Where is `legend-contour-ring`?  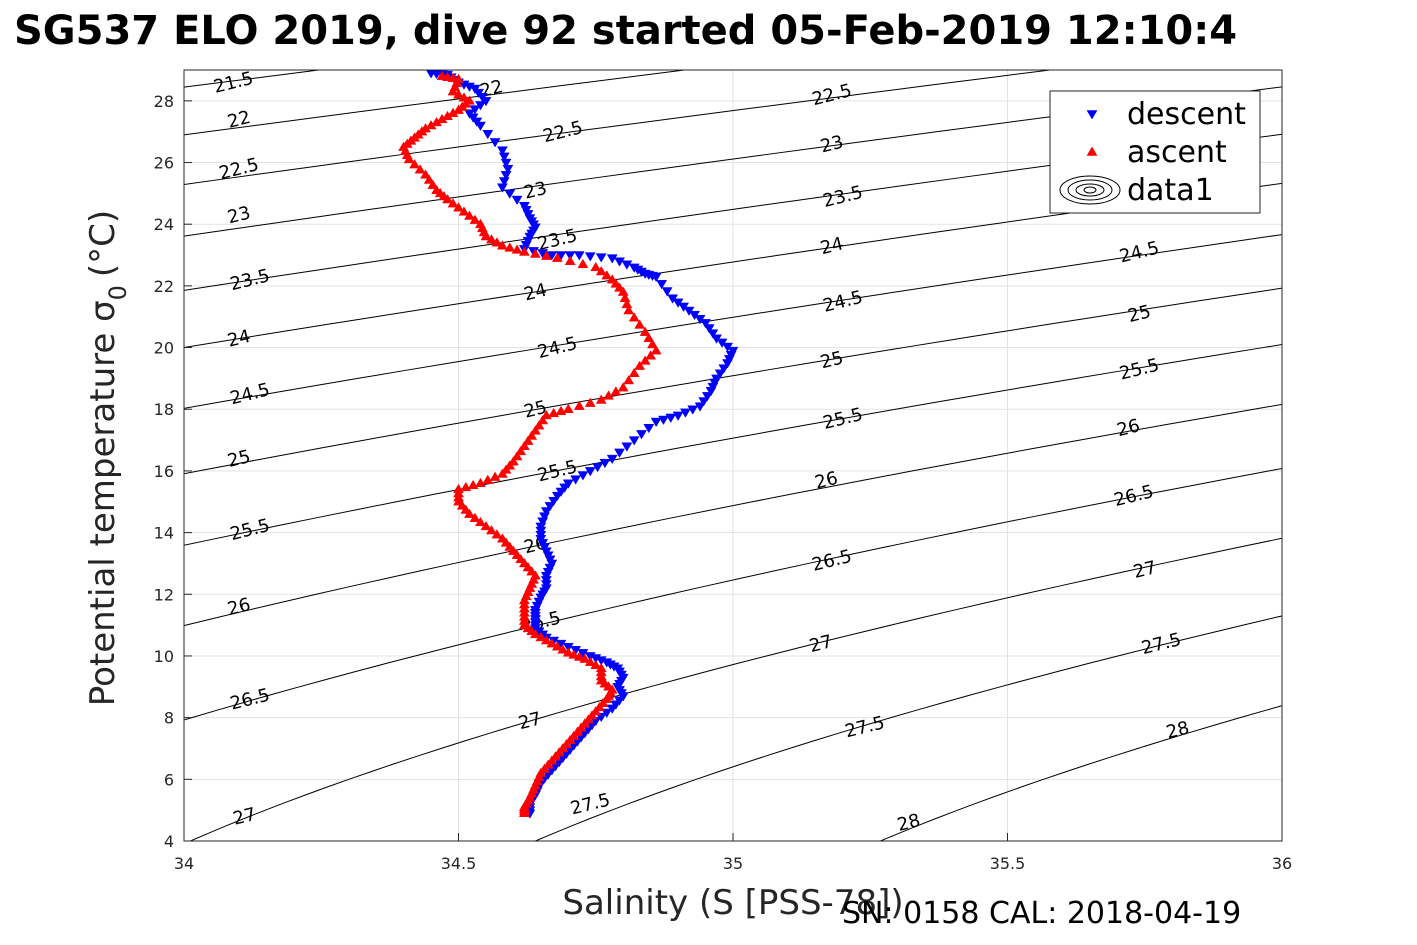
legend-contour-ring is located at coordinates (1090, 190).